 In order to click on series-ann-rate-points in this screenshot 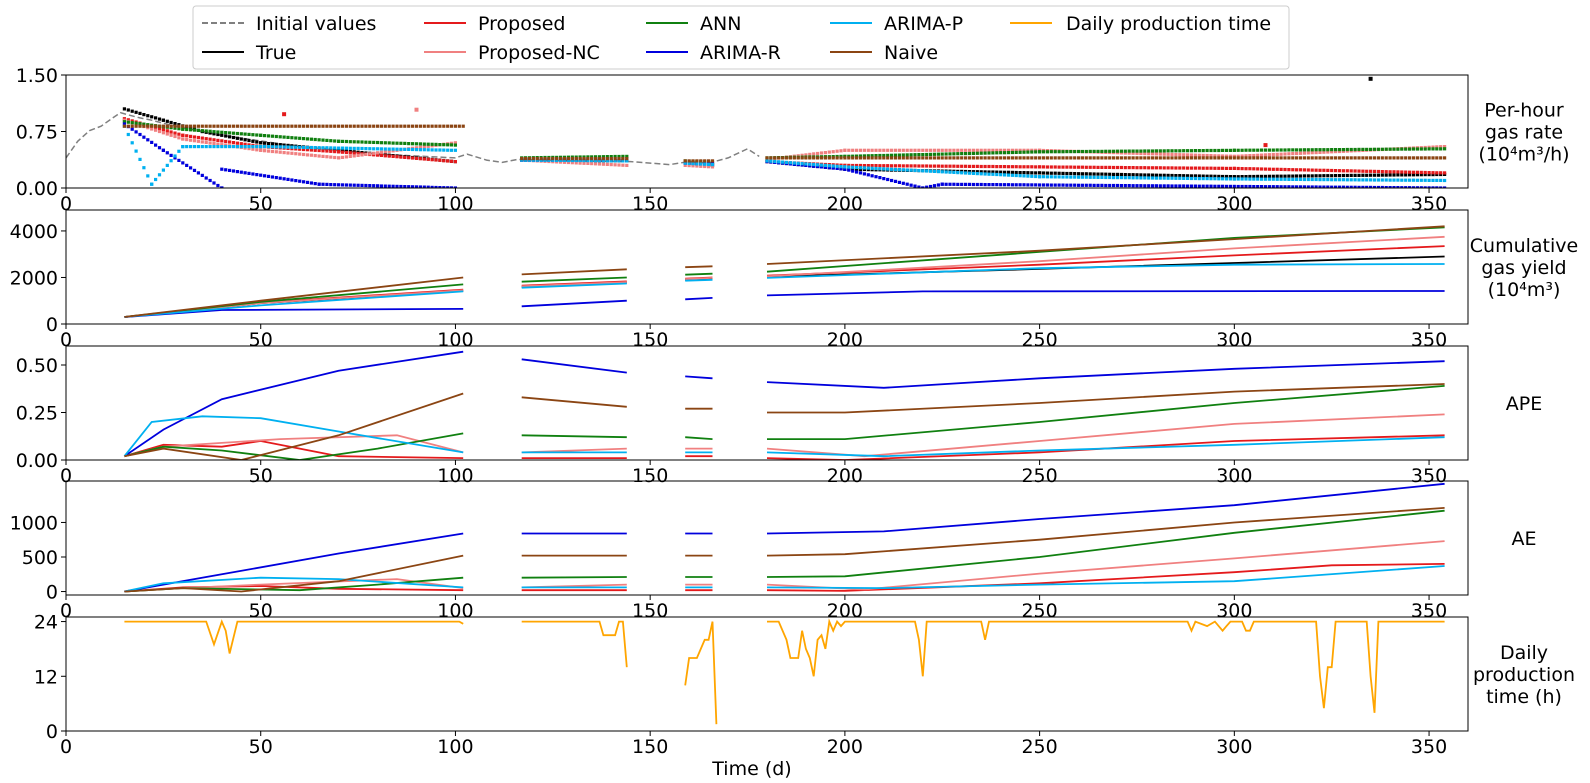, I will do `click(784, 142)`.